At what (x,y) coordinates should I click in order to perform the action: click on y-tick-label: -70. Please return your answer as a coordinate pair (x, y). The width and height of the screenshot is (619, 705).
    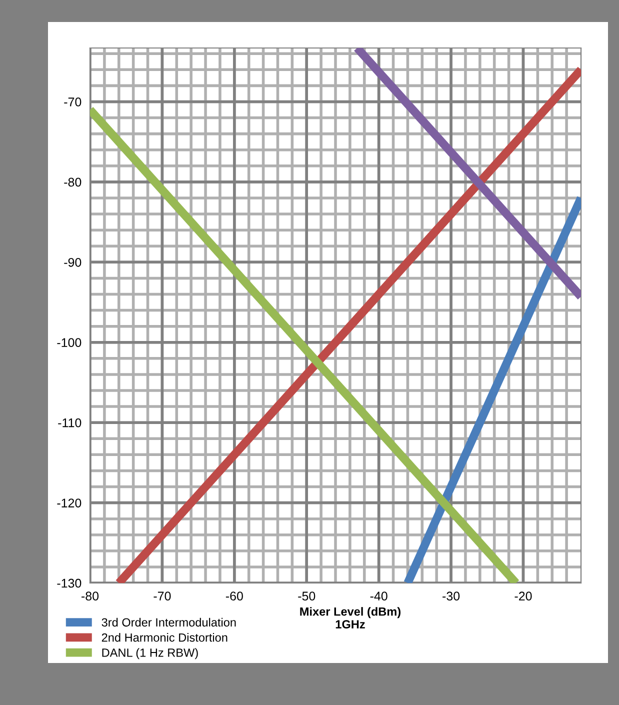
    Looking at the image, I should click on (73, 102).